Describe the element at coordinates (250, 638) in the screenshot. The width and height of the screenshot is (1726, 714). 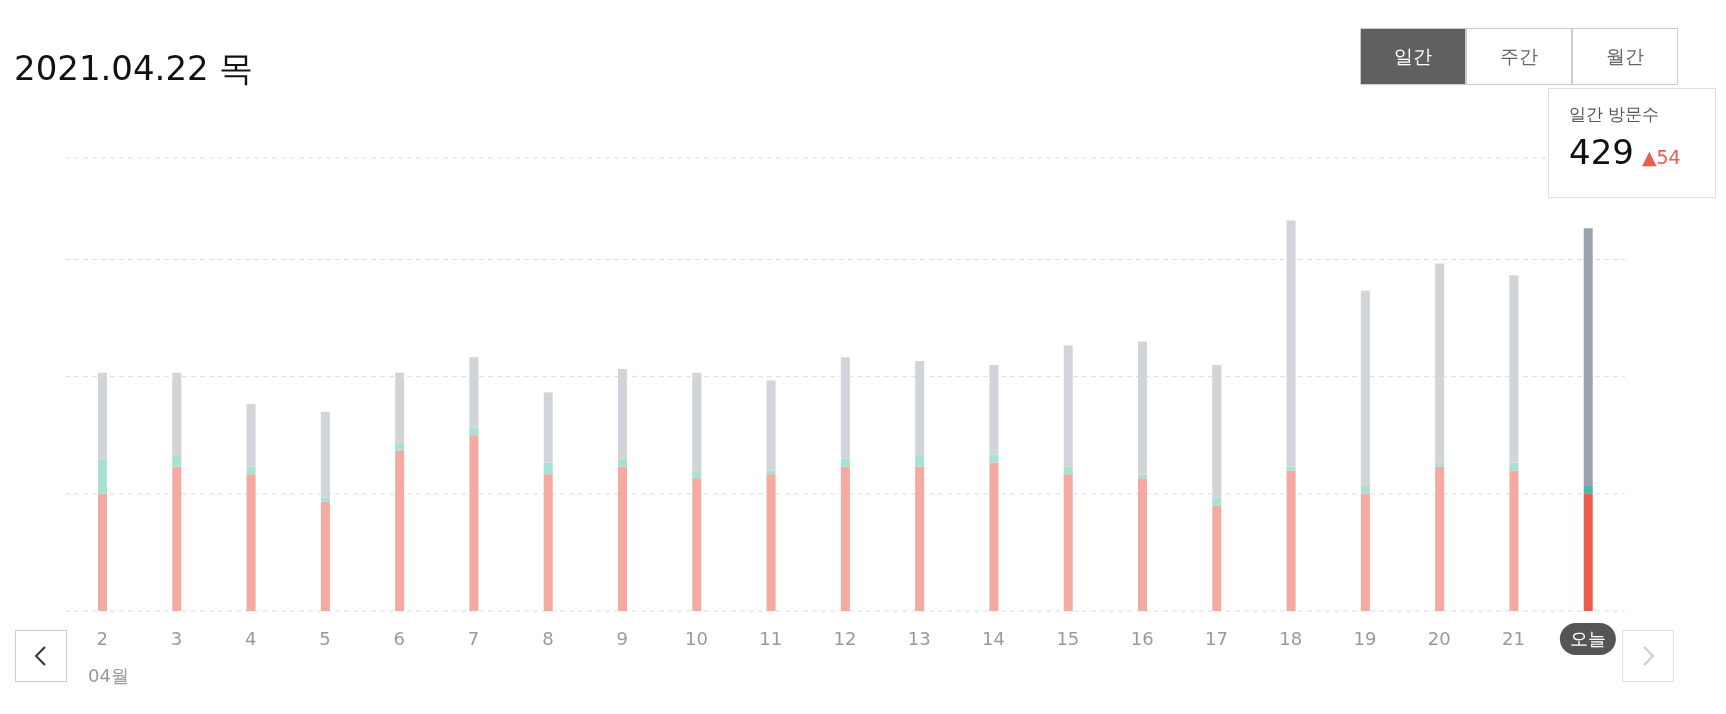
I see `x-tick-label: 4` at that location.